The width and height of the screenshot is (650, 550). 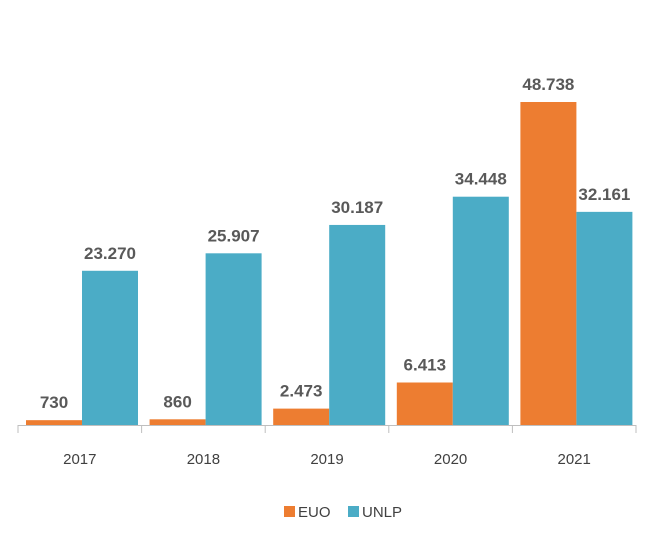 I want to click on value-label-euo-2017: 730, so click(x=54, y=402).